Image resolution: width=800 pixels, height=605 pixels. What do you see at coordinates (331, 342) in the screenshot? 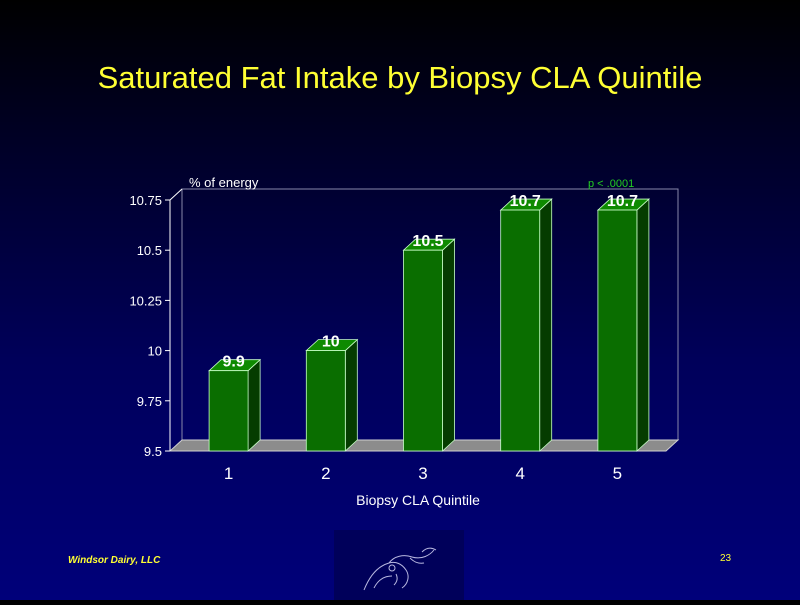
I see `data-label: 10` at bounding box center [331, 342].